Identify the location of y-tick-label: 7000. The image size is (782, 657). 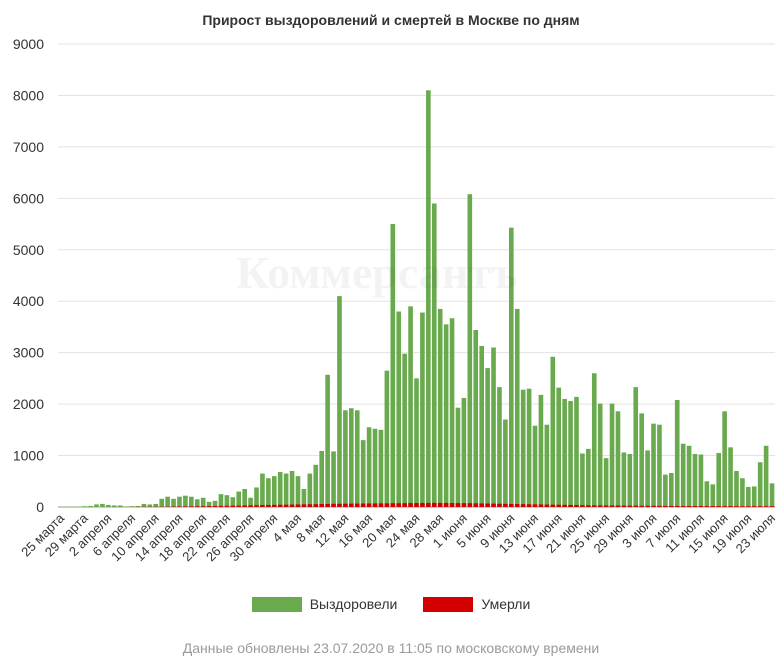
(28, 147).